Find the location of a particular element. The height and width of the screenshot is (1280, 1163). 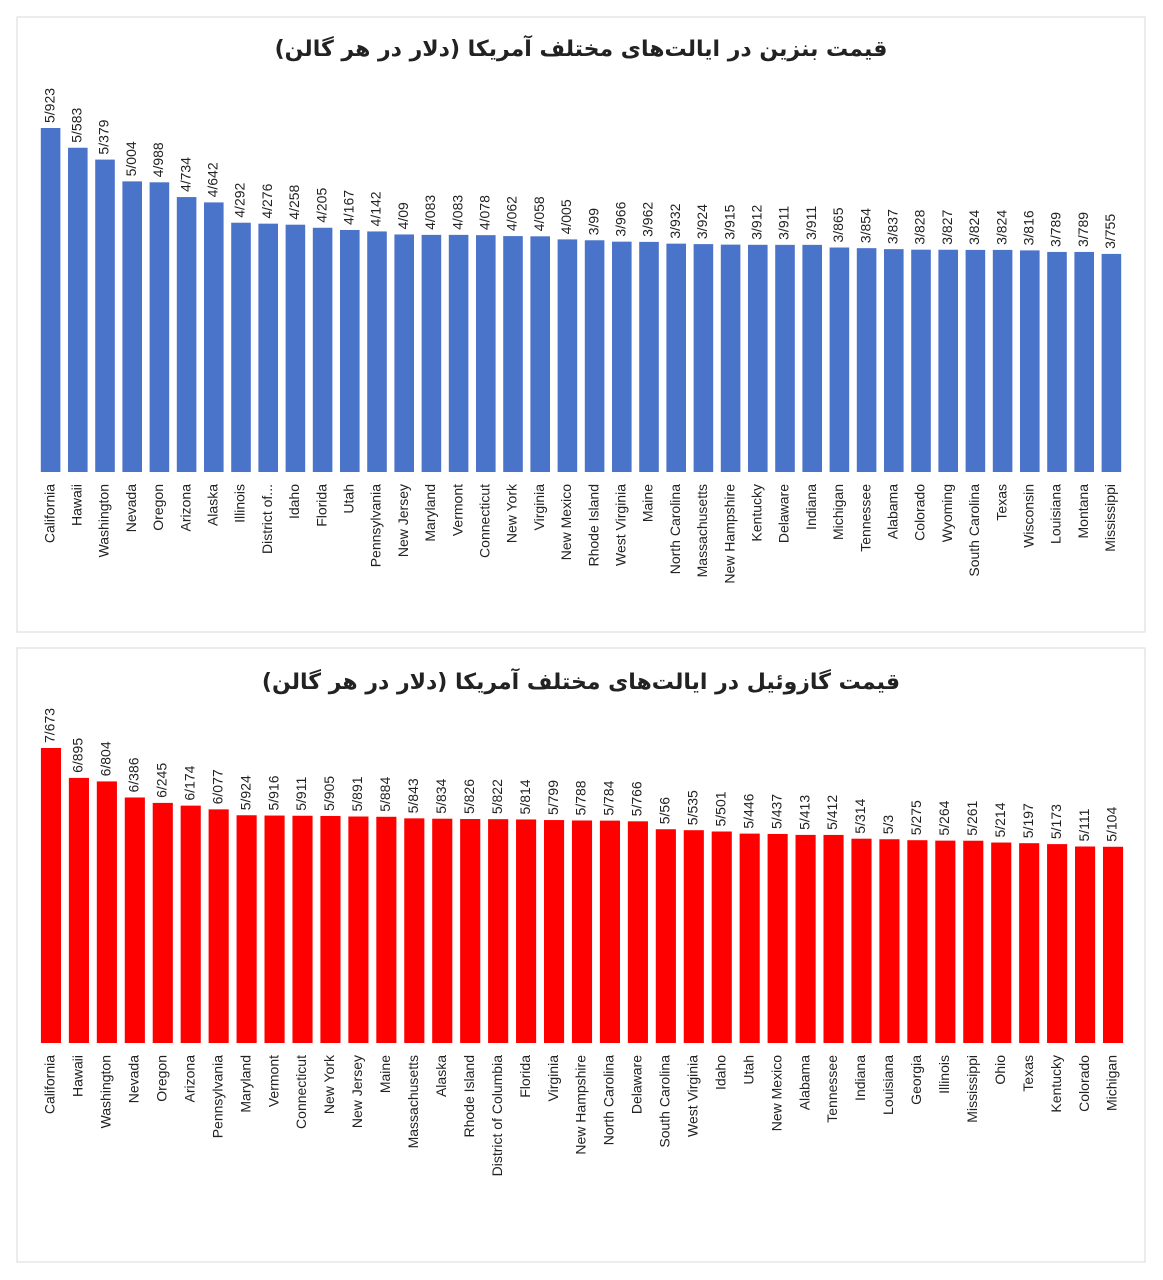

value-label: 3/924 is located at coordinates (702, 221).